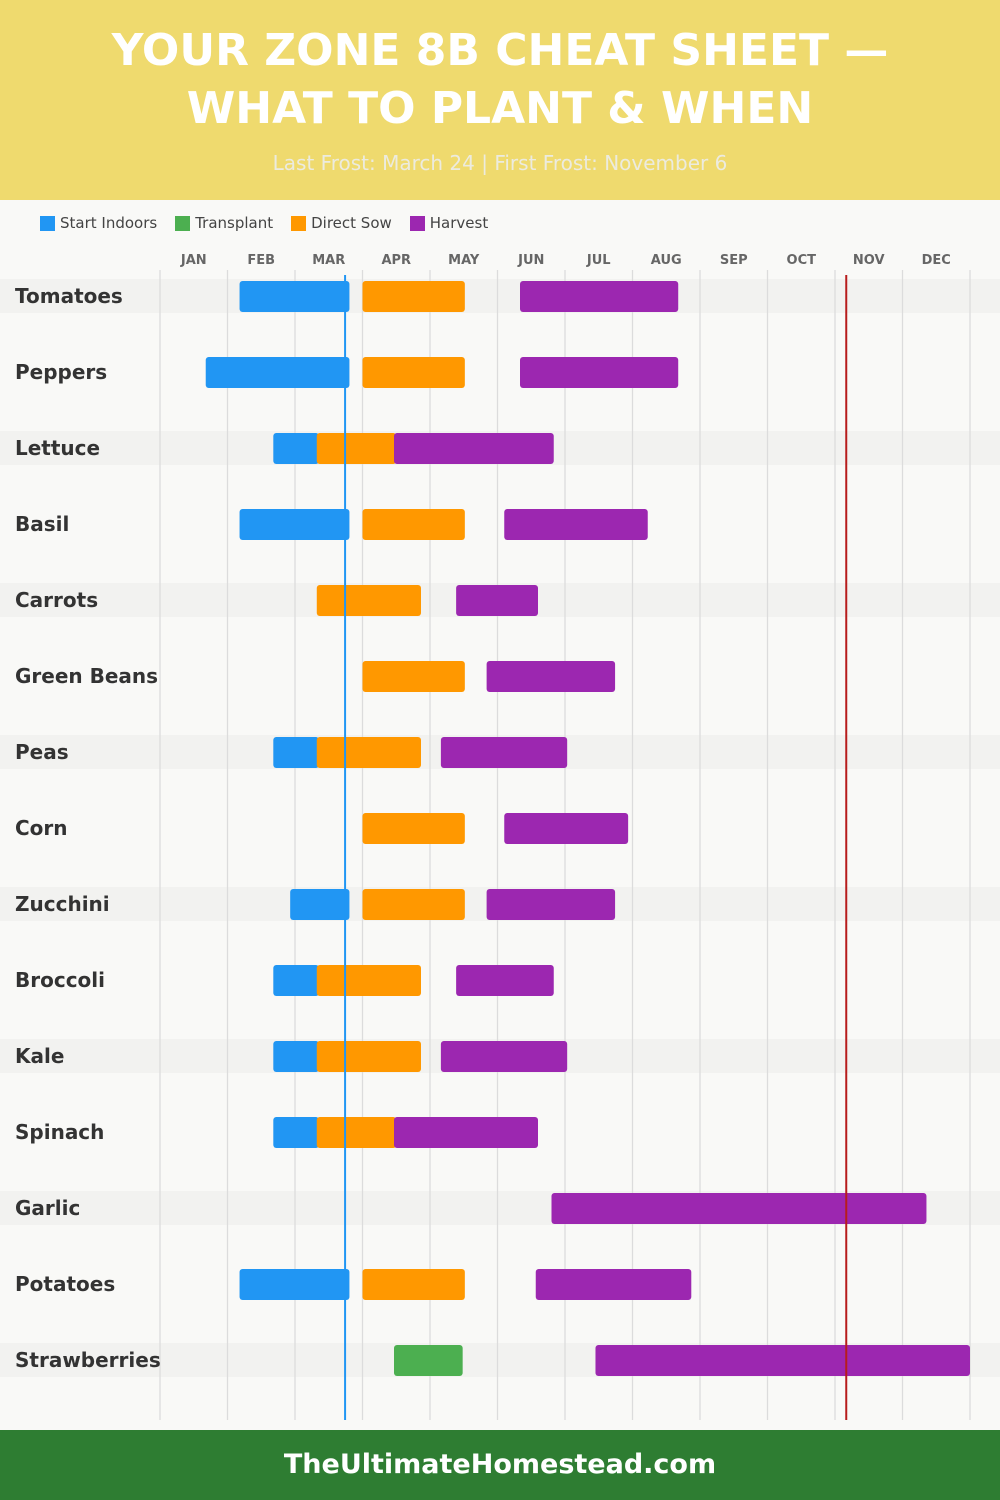 This screenshot has width=1000, height=1500. What do you see at coordinates (328, 260) in the screenshot?
I see `month-label-mar: MAR` at bounding box center [328, 260].